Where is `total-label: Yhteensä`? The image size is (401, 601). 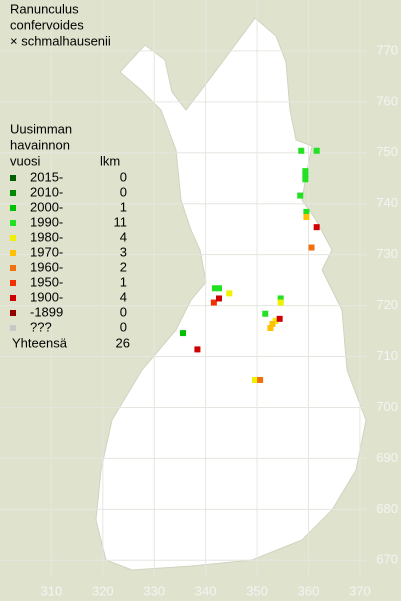
total-label: Yhteensä is located at coordinates (40, 342).